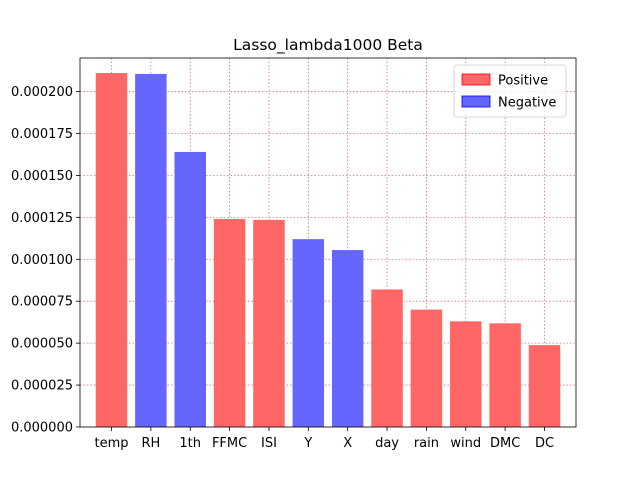 The image size is (640, 480). Describe the element at coordinates (466, 374) in the screenshot. I see `bar-wind` at that location.